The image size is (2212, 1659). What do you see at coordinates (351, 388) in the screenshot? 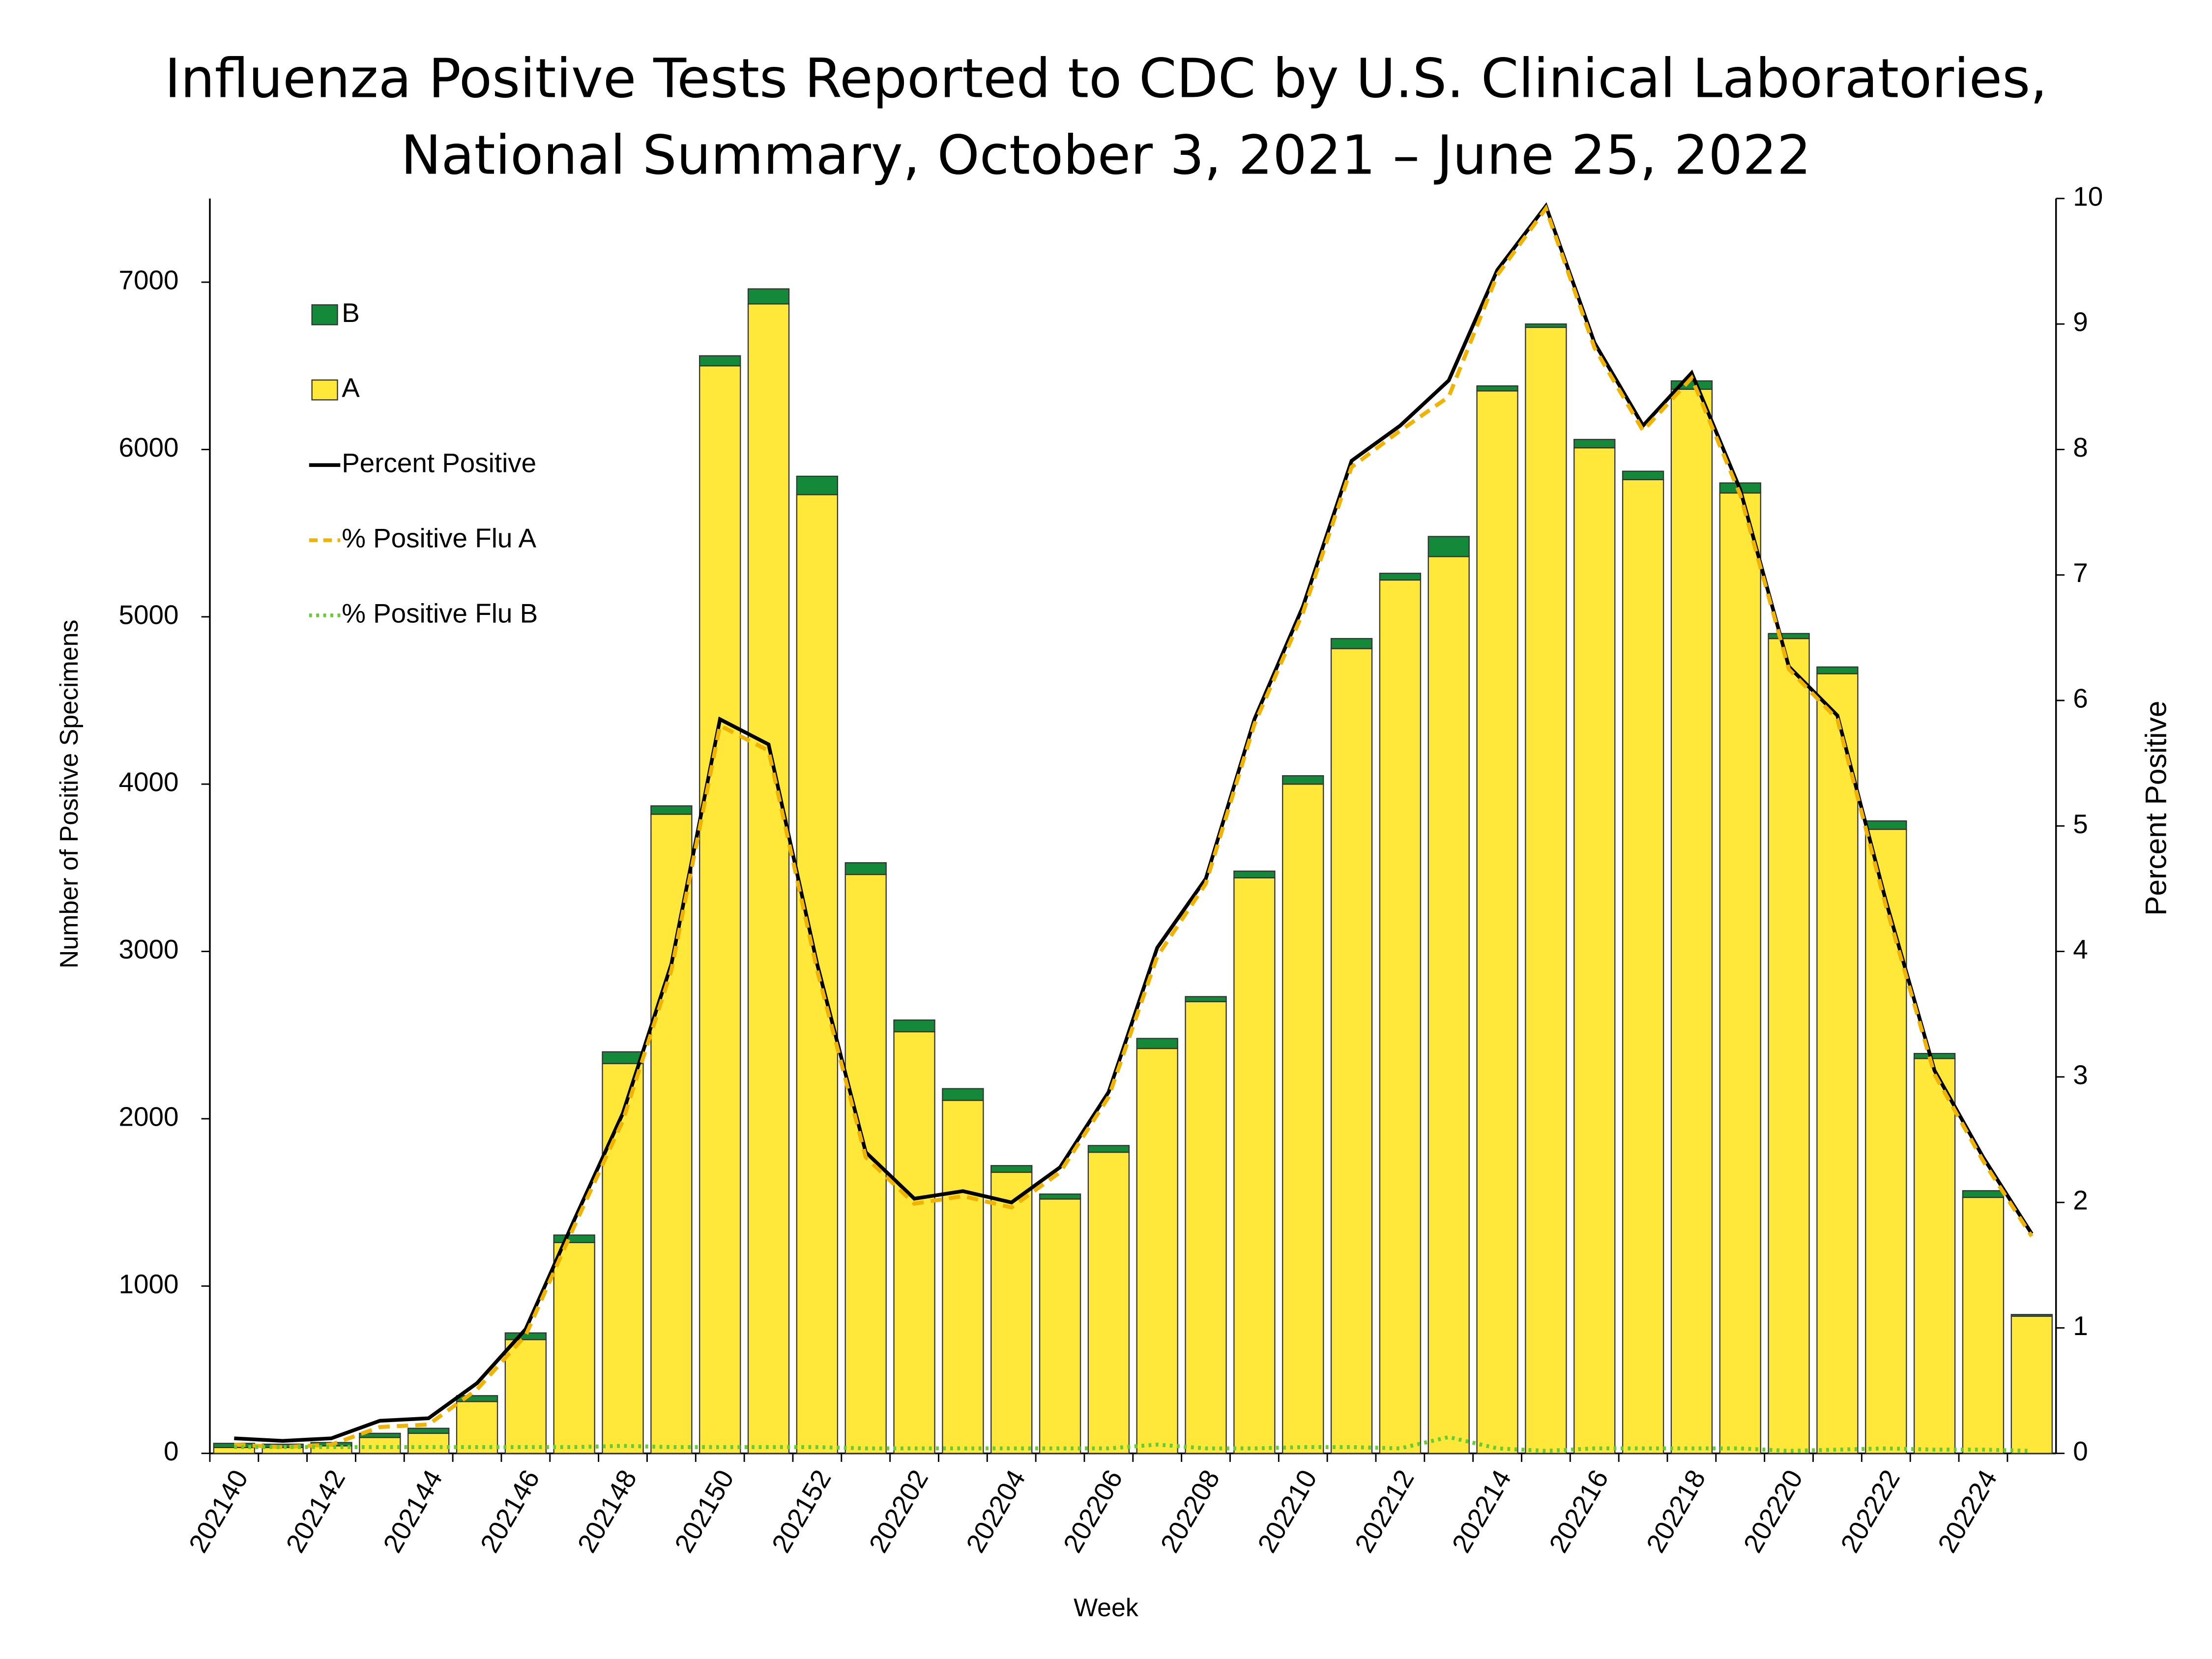
I see `legend-label: A` at bounding box center [351, 388].